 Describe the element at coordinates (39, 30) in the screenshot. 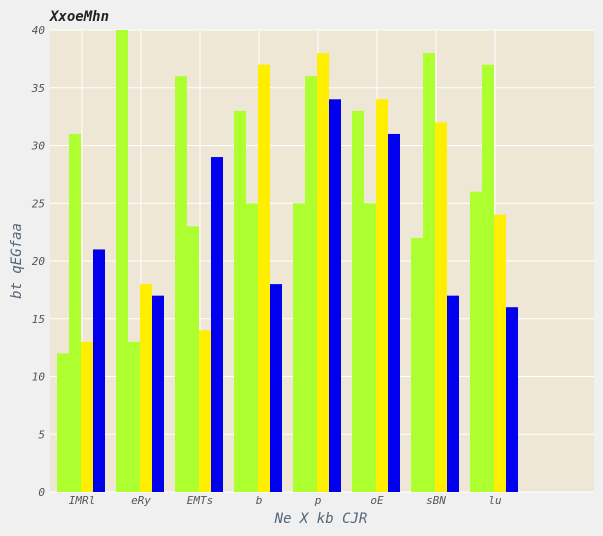

I see `y-tick-label: 40` at that location.